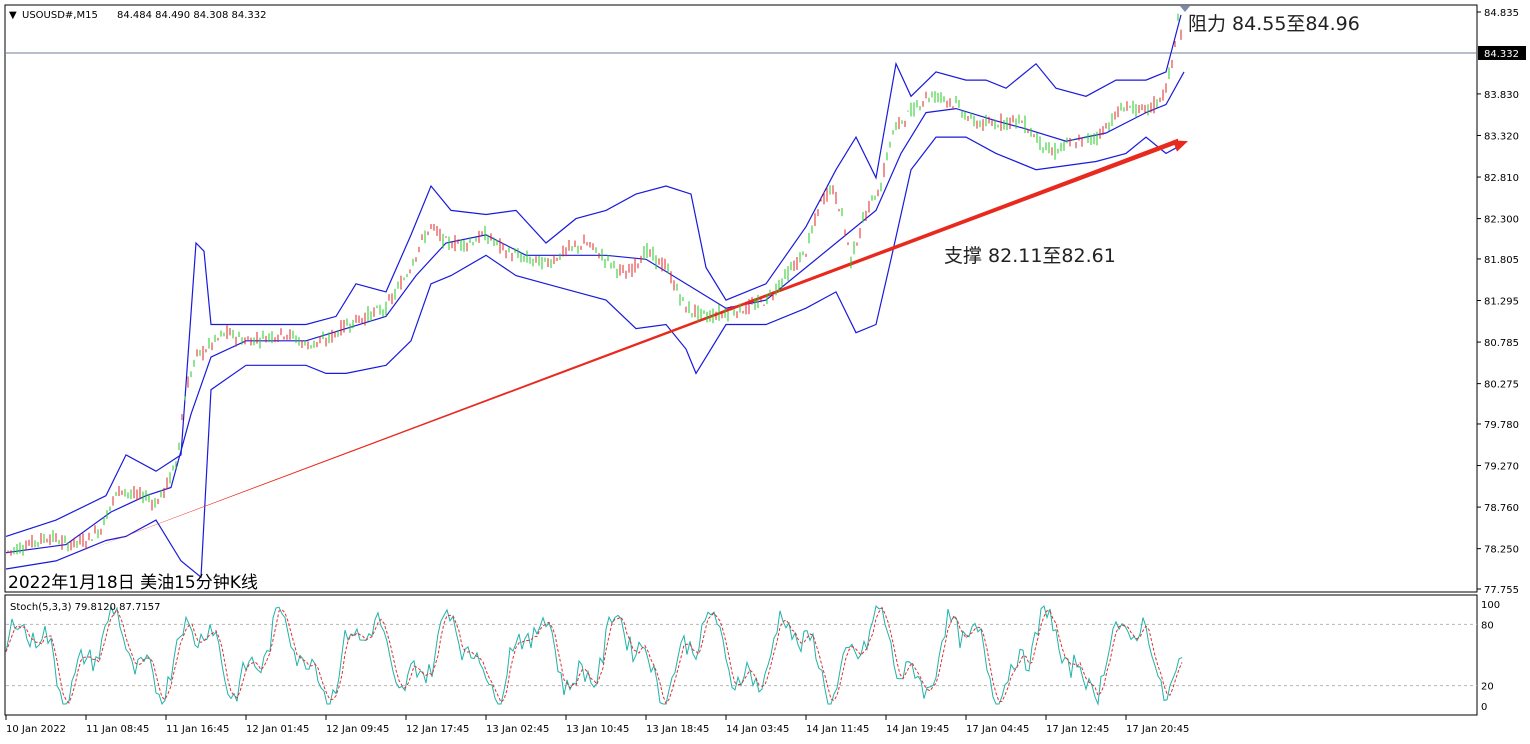 The height and width of the screenshot is (744, 1530). I want to click on x-tick-label: 12 Jan 17:45, so click(437, 729).